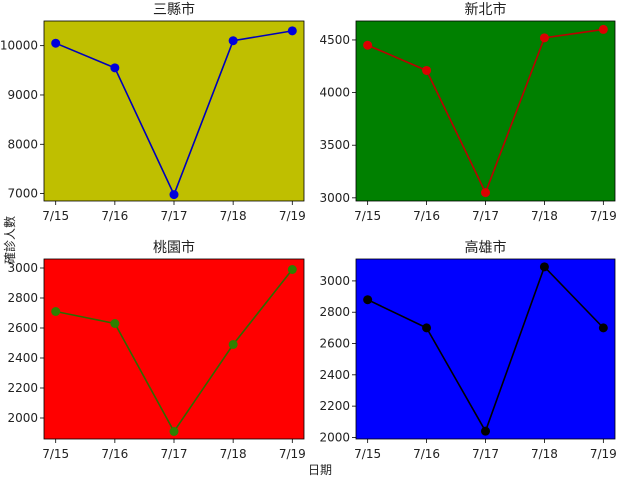 Image resolution: width=640 pixels, height=480 pixels. I want to click on y-tick-label: 10000, so click(19, 46).